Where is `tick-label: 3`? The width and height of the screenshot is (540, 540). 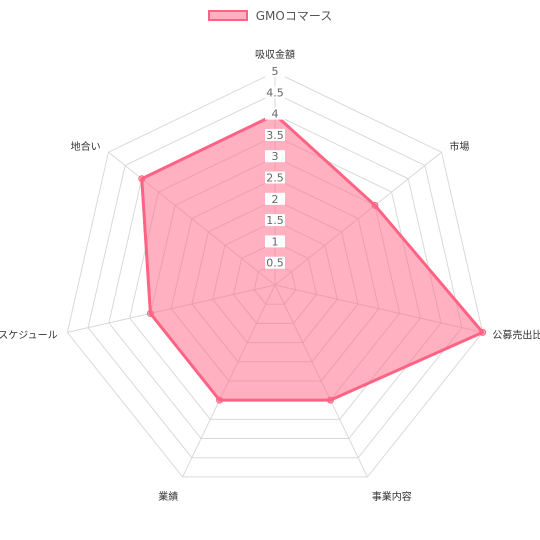
tick-label: 3 is located at coordinates (275, 156).